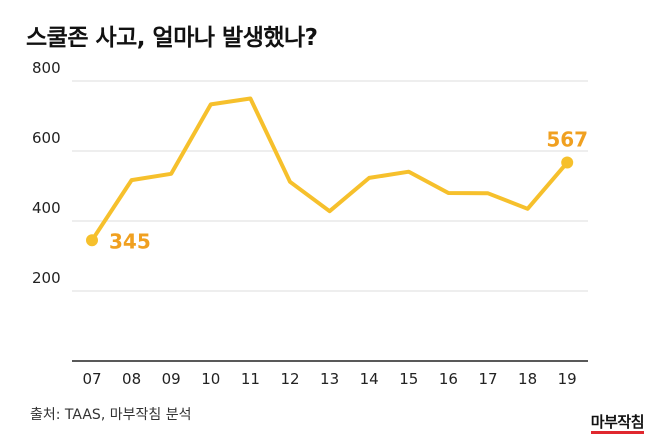 The height and width of the screenshot is (444, 658). What do you see at coordinates (46, 68) in the screenshot?
I see `y-tick-label: 800` at bounding box center [46, 68].